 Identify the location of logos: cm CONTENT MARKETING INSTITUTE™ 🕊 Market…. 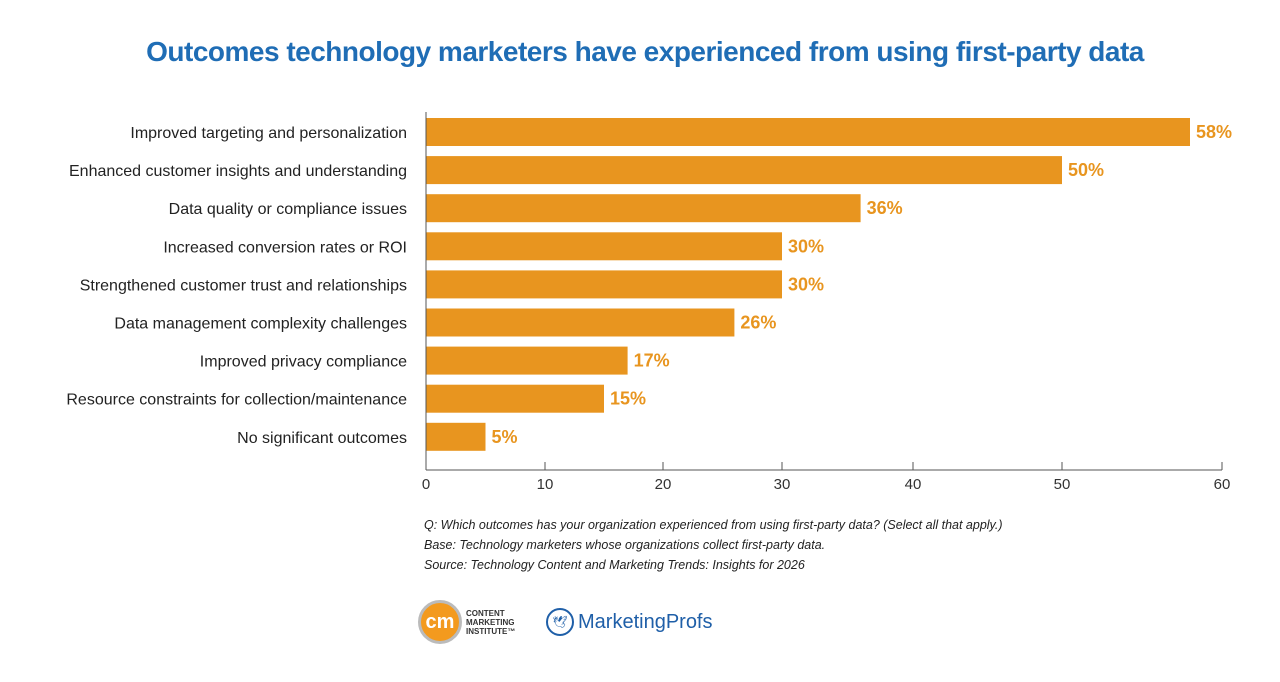
(565, 622).